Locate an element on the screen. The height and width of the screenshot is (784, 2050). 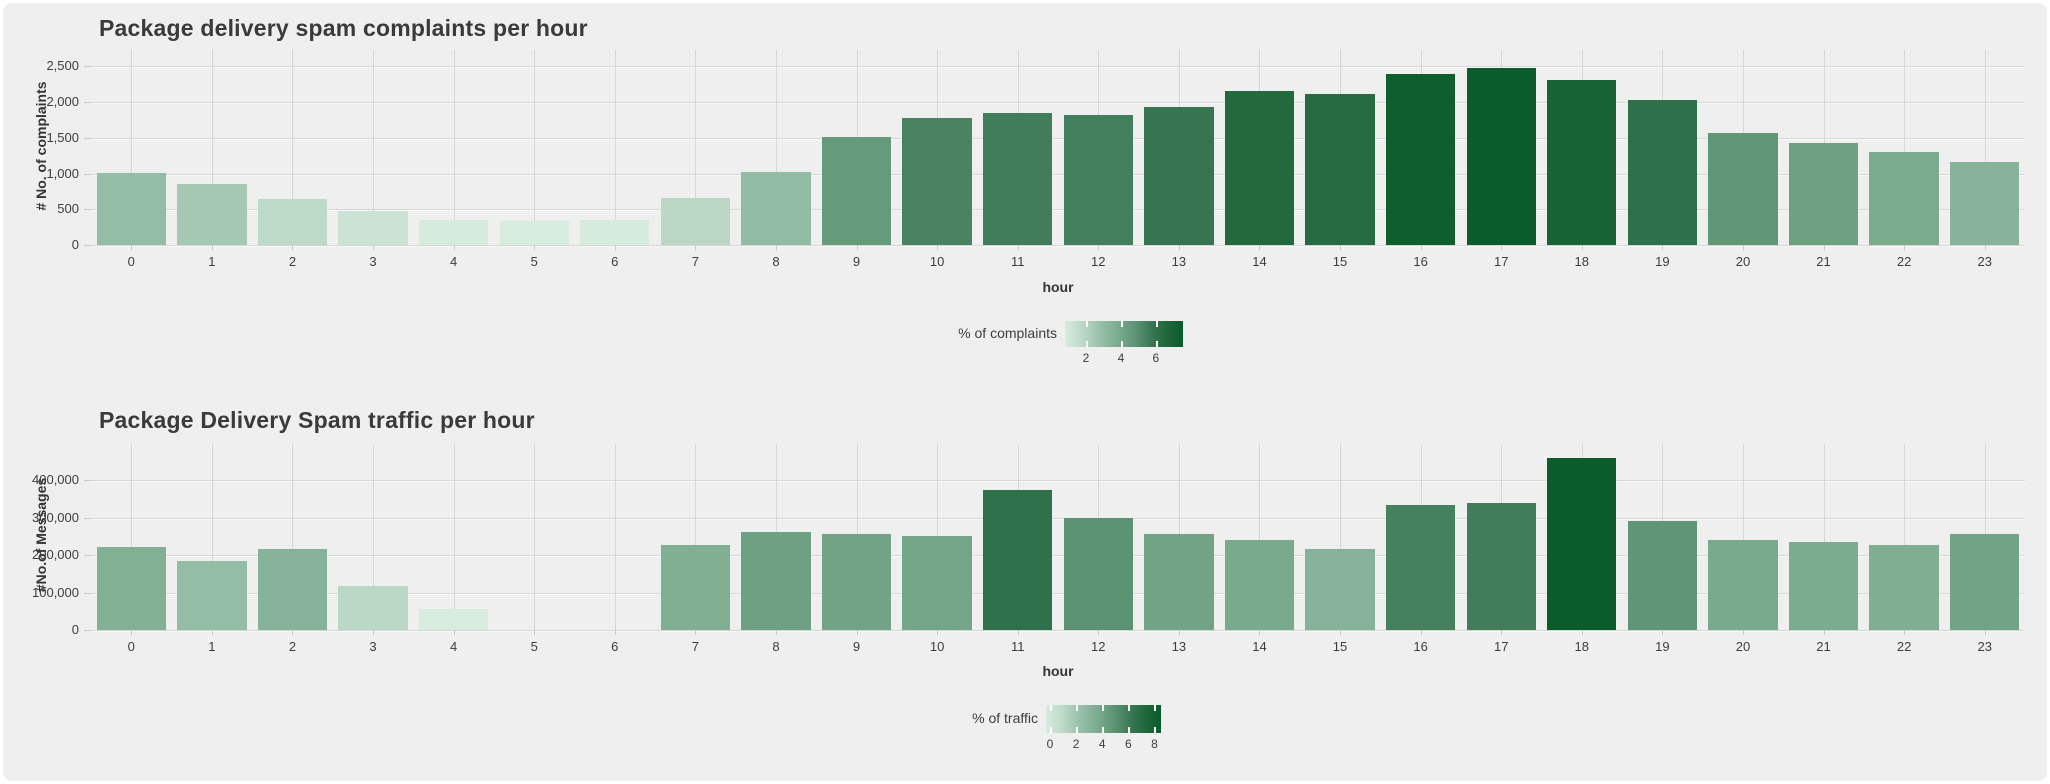
x-tick-label: 20 is located at coordinates (1743, 646).